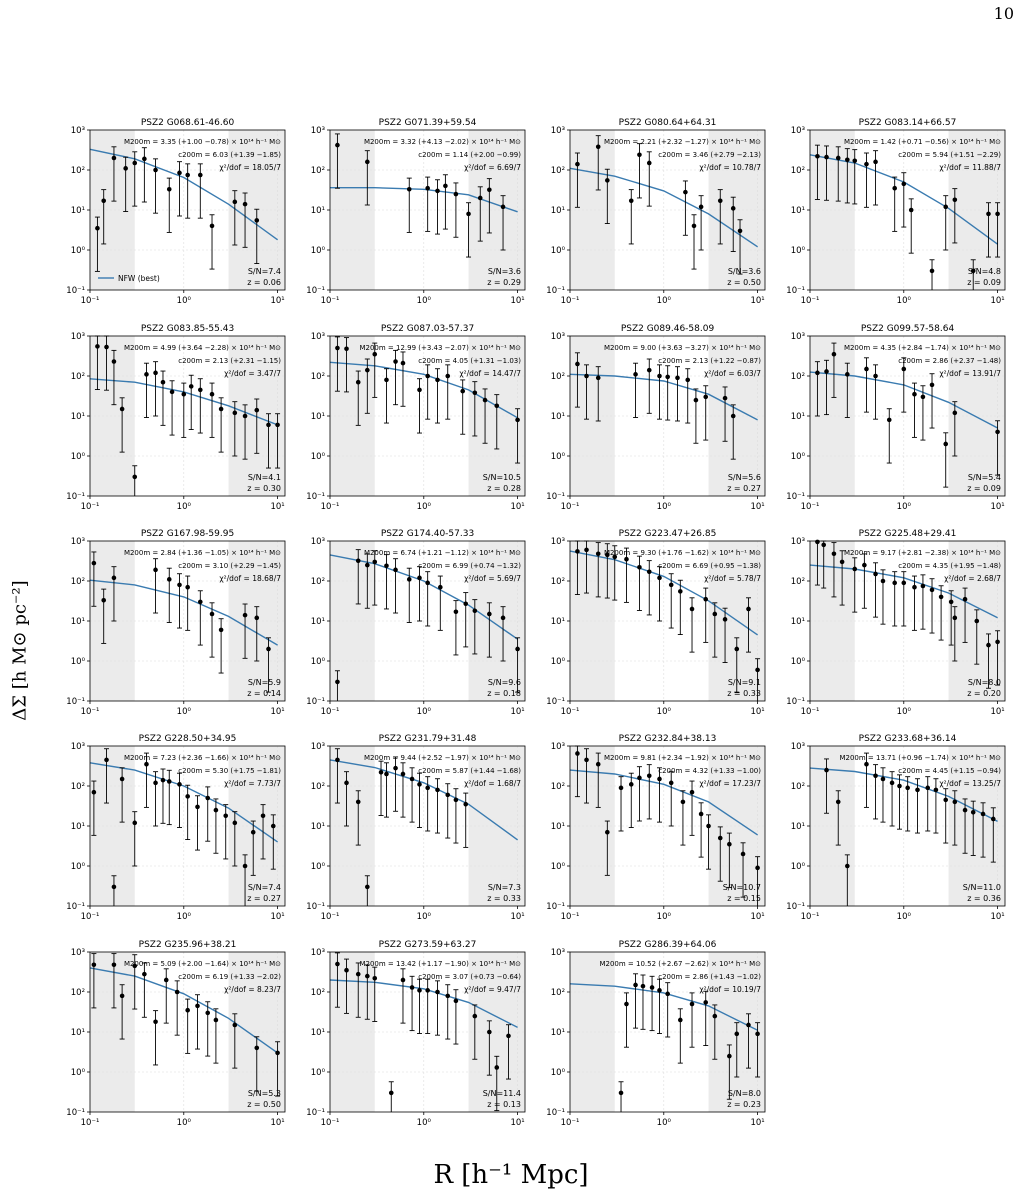 Image resolution: width=1022 pixels, height=1200 pixels. Describe the element at coordinates (264, 282) in the screenshot. I see `redshift-annotation: z = 0.06` at that location.